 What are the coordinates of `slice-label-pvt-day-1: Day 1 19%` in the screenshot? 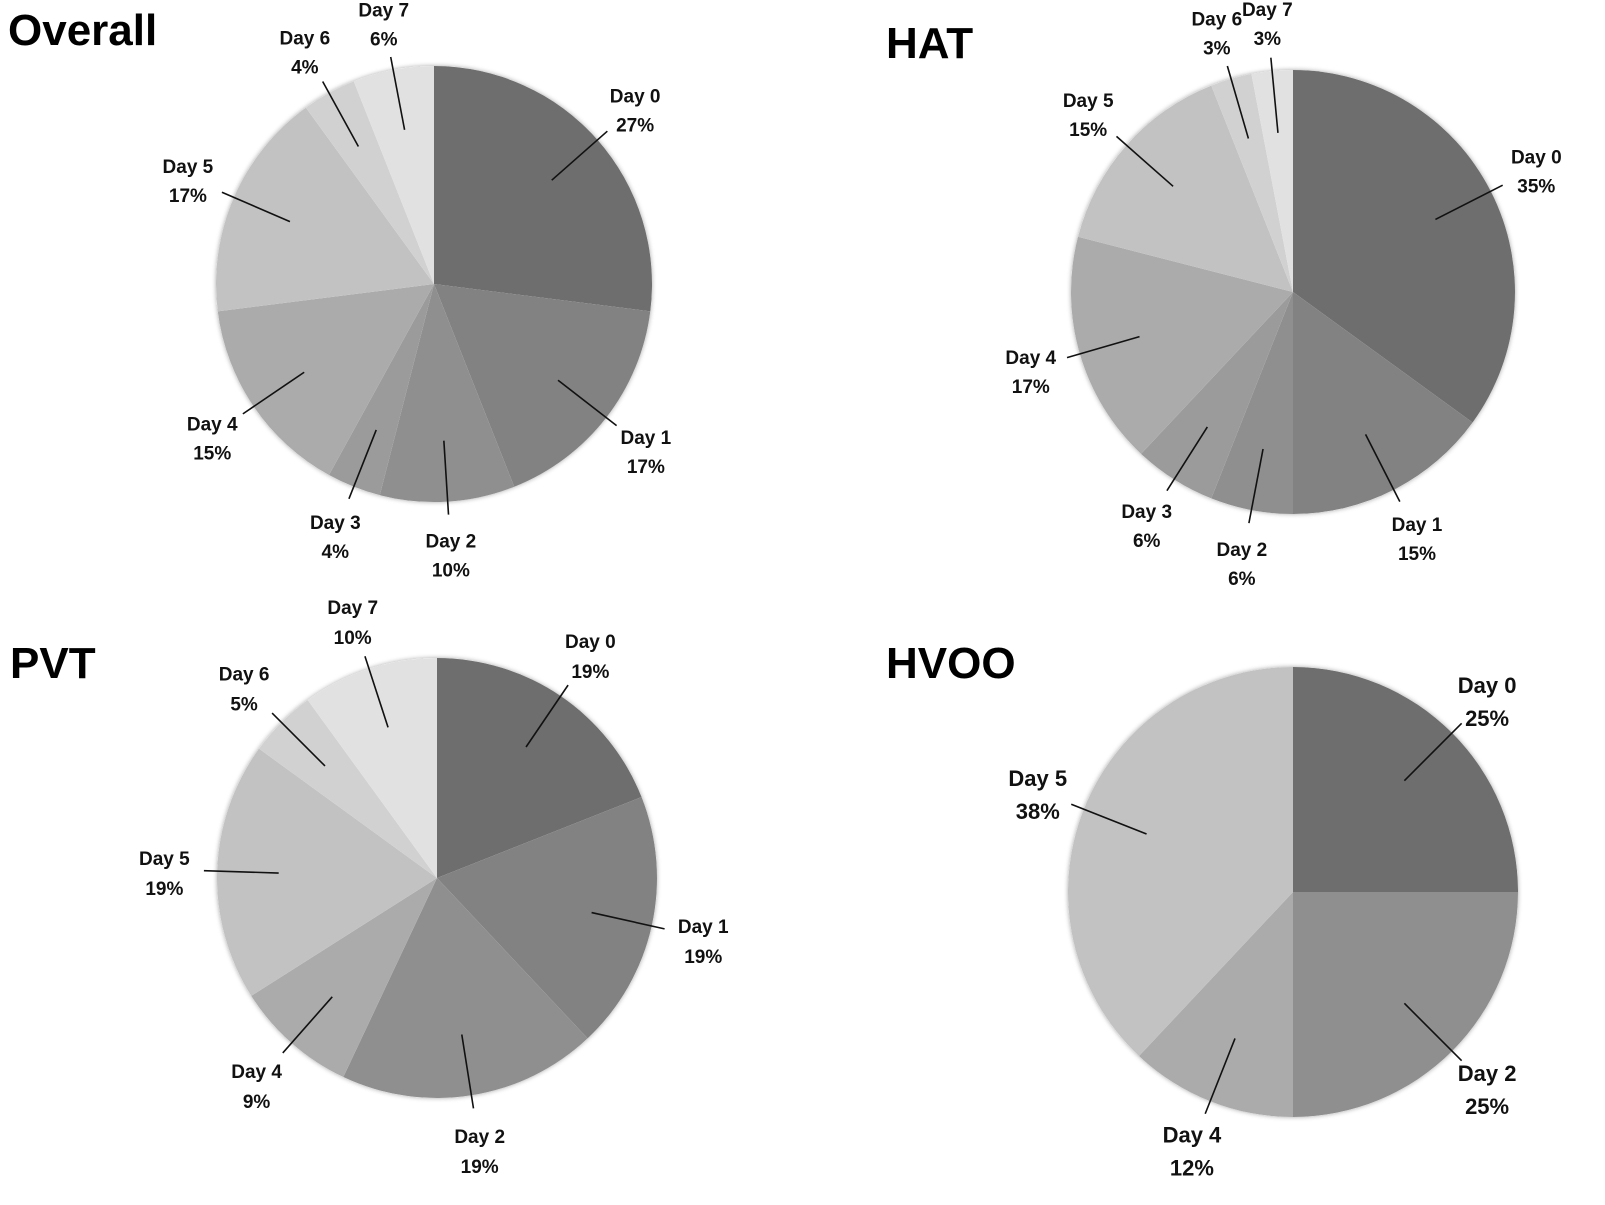 It's located at (703, 942).